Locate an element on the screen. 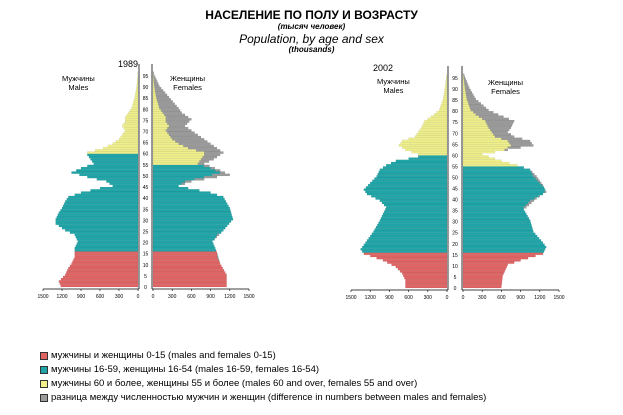  females-label-1989: Женщины Females is located at coordinates (188, 83).